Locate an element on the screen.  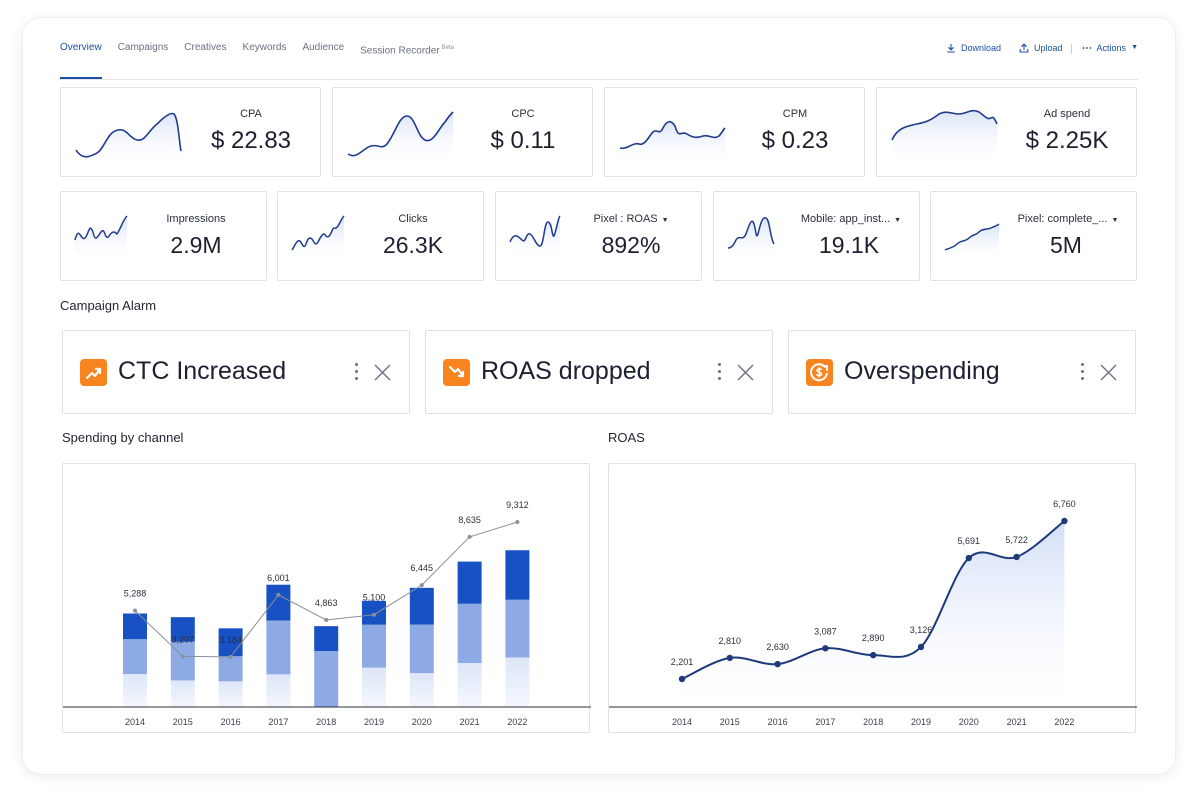
download-button: Download is located at coordinates (973, 47).